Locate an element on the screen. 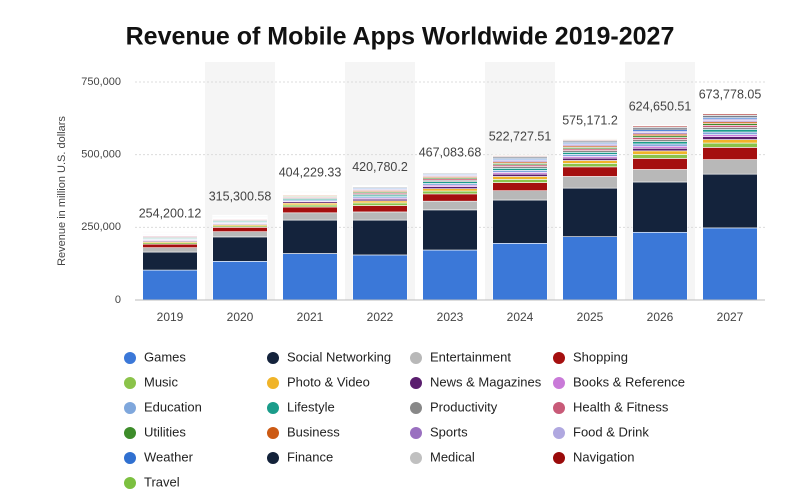 Image resolution: width=800 pixels, height=500 pixels. legend-label: Travel is located at coordinates (162, 481).